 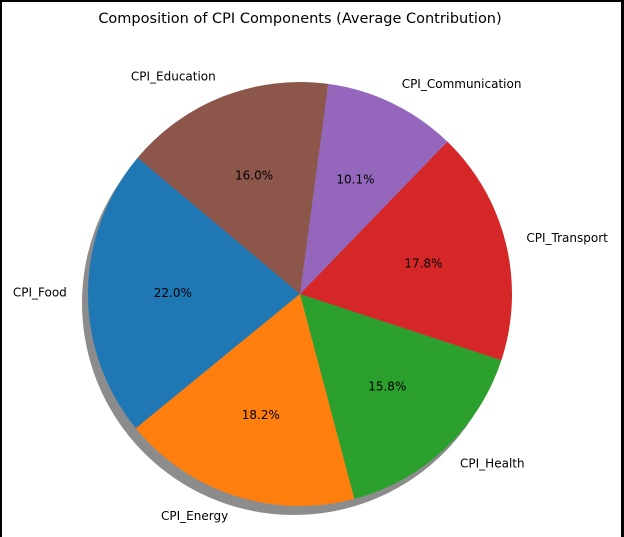 What do you see at coordinates (567, 238) in the screenshot?
I see `slice-label-cpi-transport: CPI_Transport` at bounding box center [567, 238].